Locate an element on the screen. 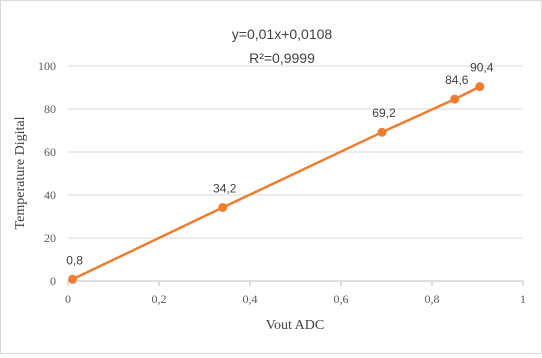 The image size is (542, 358). data-label: 90,4 is located at coordinates (482, 68).